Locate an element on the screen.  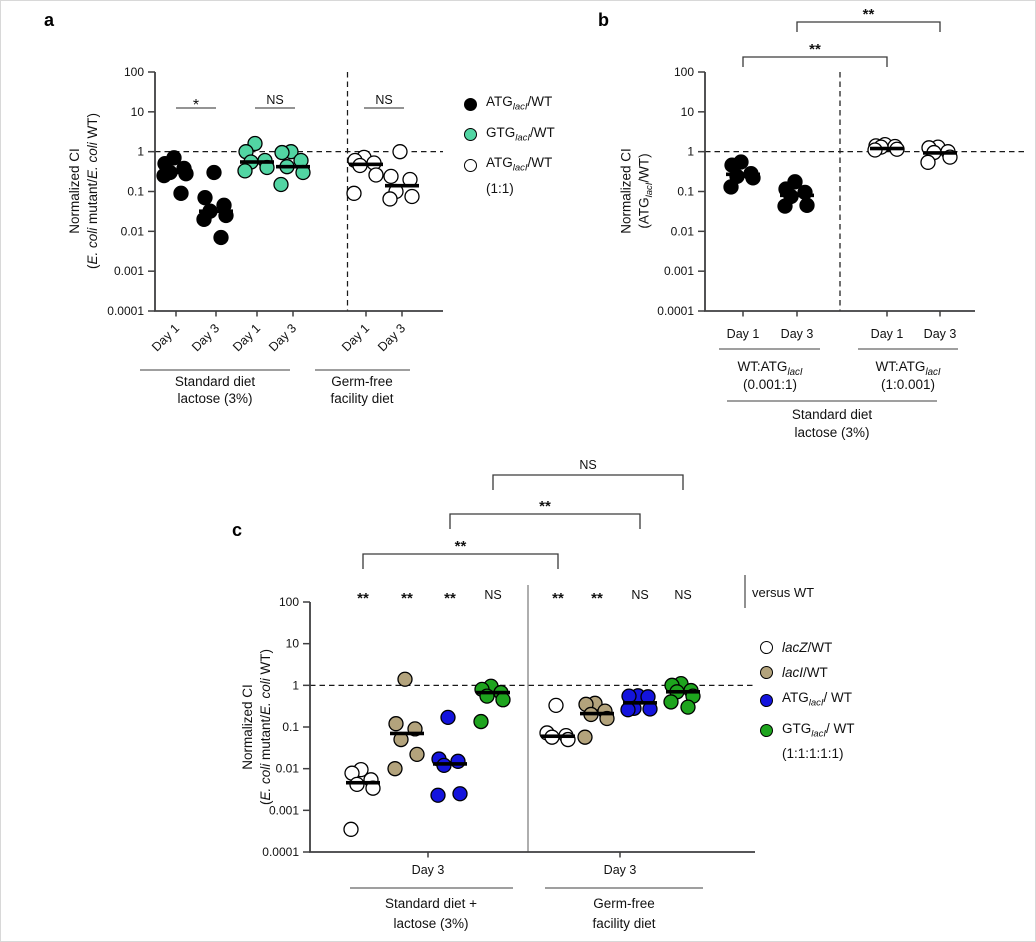
group-label: WT:ATGlacI is located at coordinates (769, 368).